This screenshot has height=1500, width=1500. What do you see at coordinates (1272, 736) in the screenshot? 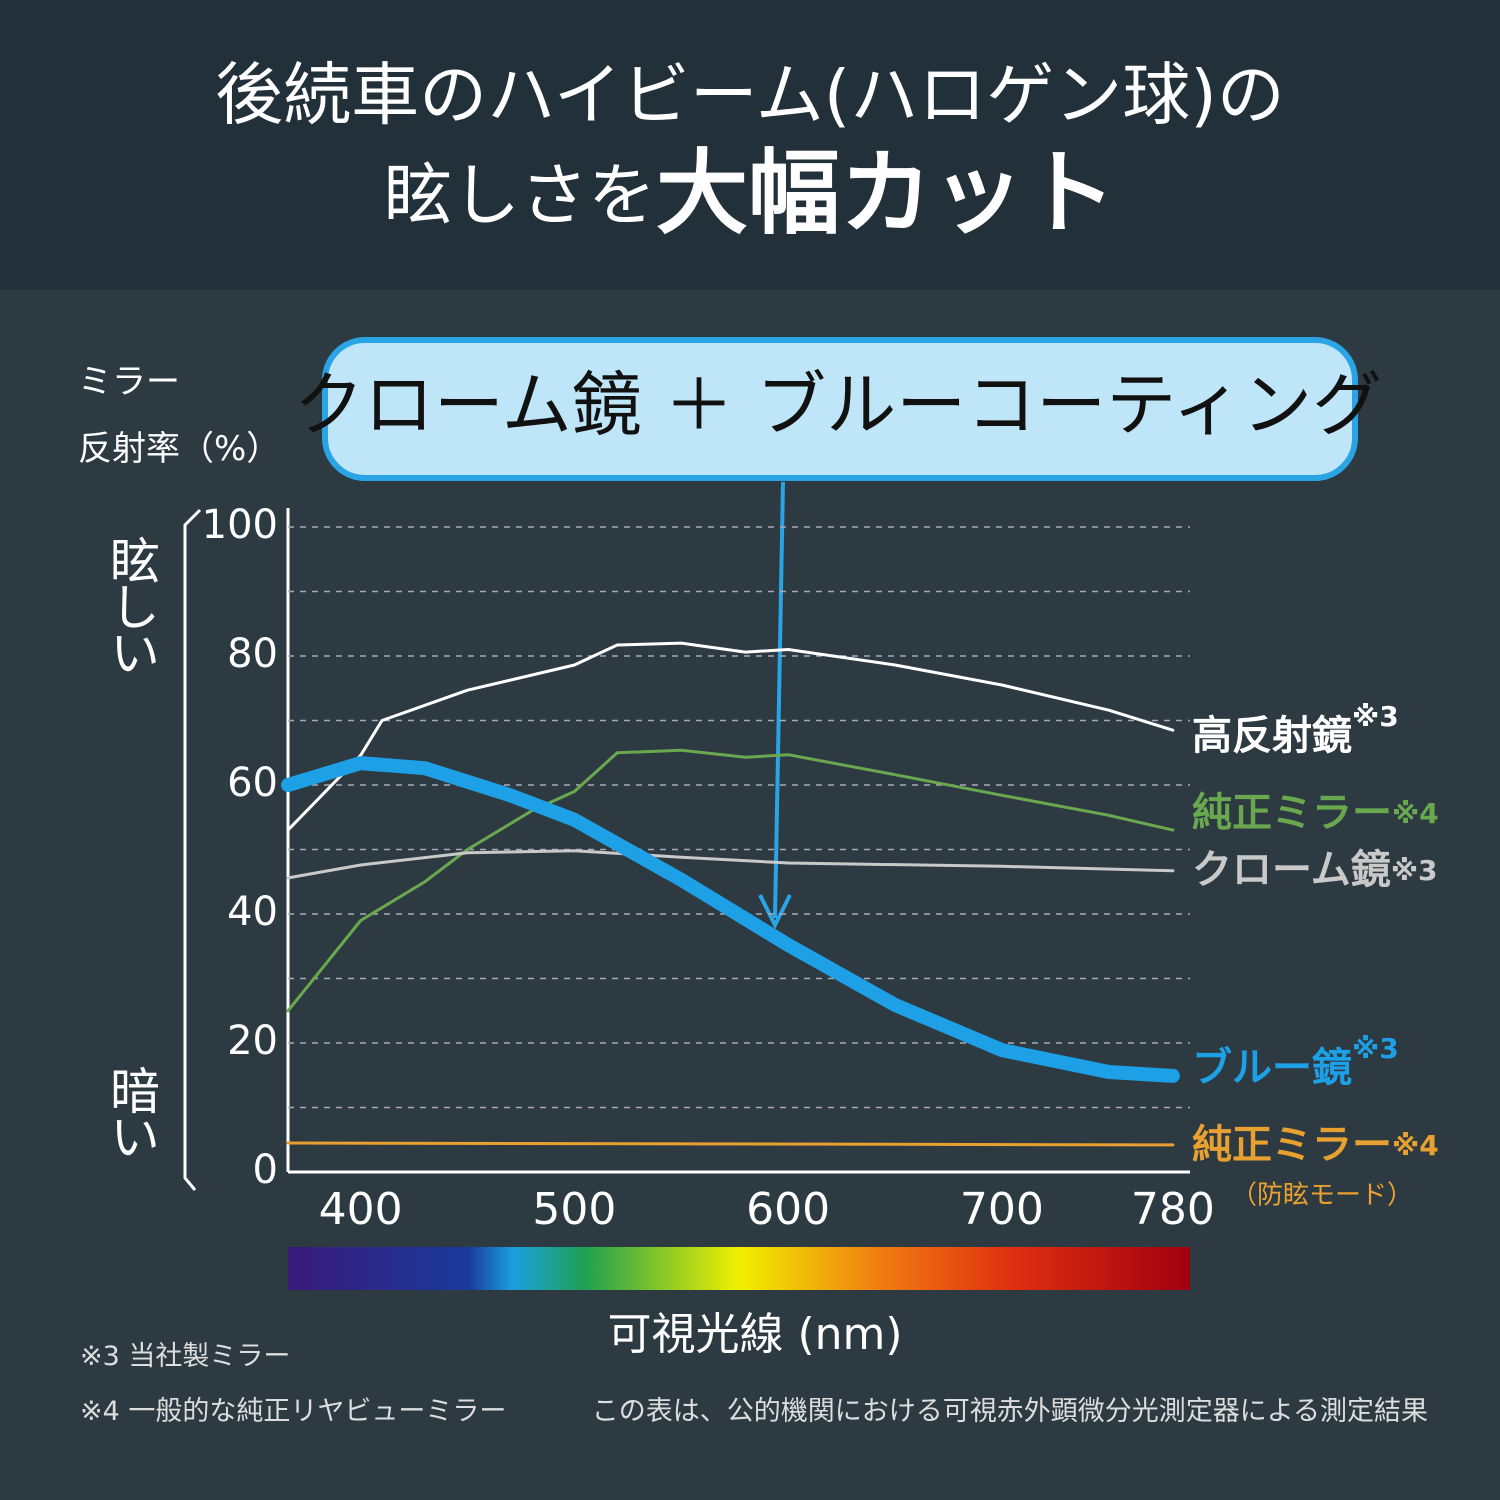
I see `series-name: 高反射鏡` at bounding box center [1272, 736].